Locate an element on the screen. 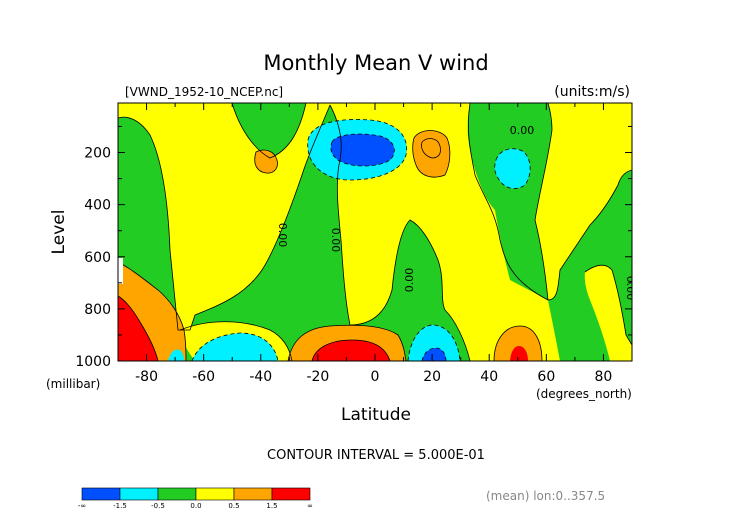 This screenshot has width=752, height=532. footer-mean-label: (mean) lon:0..357.5 is located at coordinates (545, 496).